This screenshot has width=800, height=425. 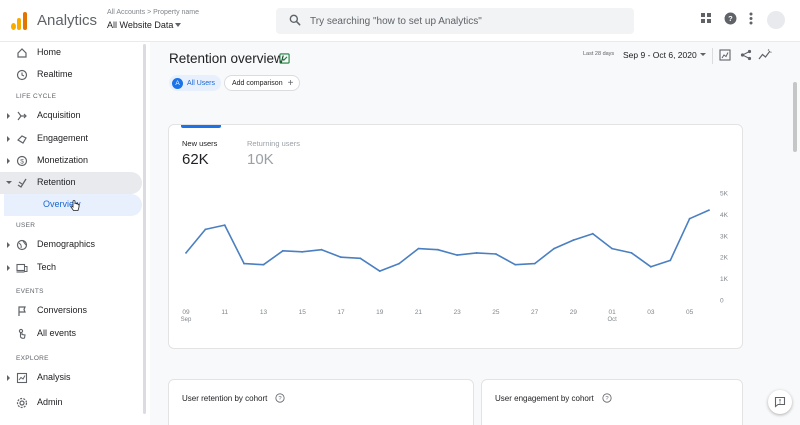 I want to click on search-bar, so click(x=455, y=21).